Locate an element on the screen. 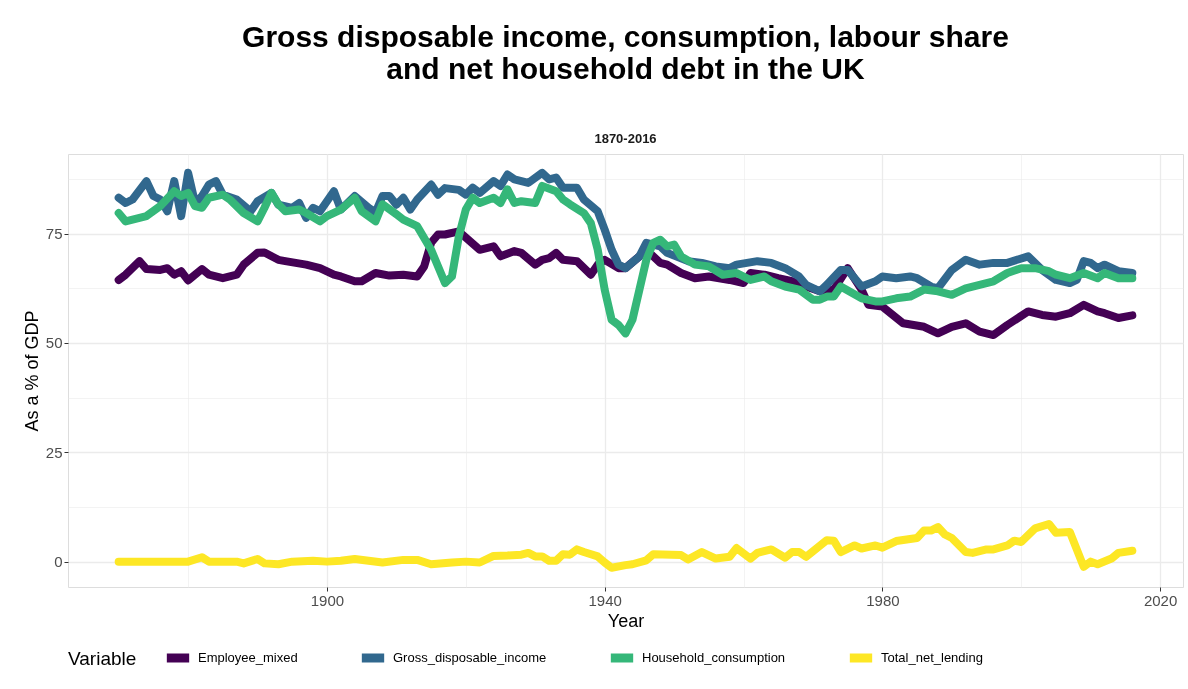 The image size is (1188, 689). x-tick-label: 1900 is located at coordinates (327, 600).